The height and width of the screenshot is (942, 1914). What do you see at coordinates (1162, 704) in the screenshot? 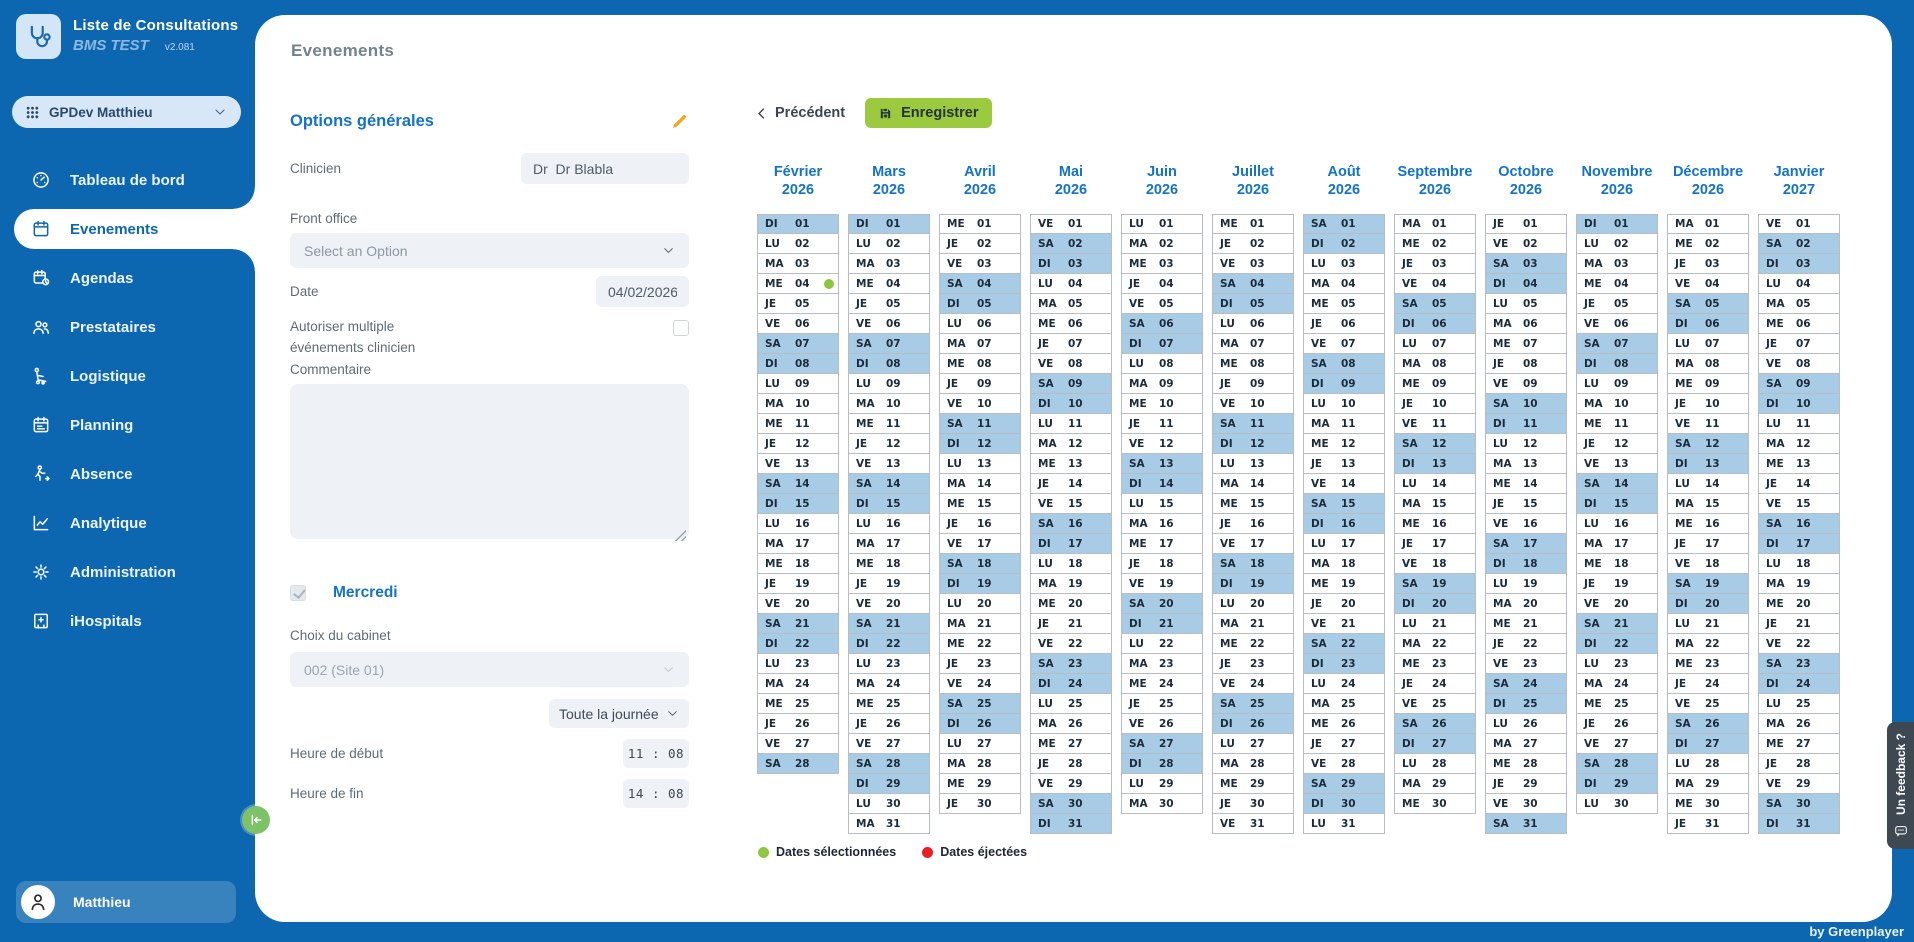
I see `day-cell: JE 25` at bounding box center [1162, 704].